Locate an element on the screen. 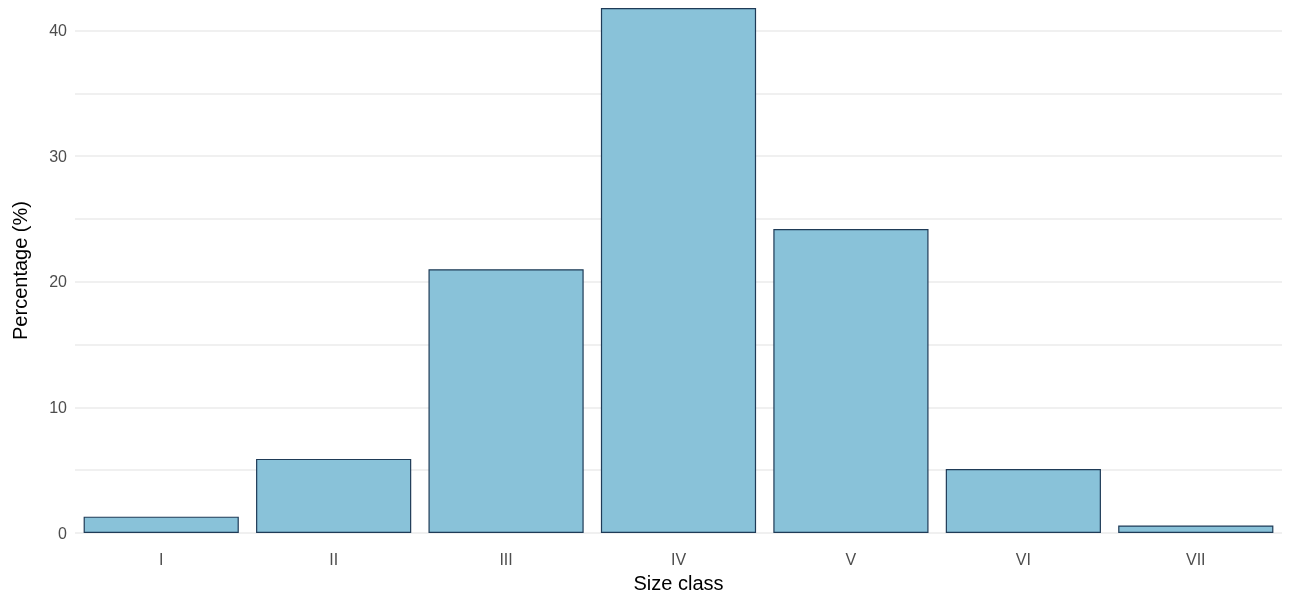 The image size is (1304, 598). x-tick-label: I is located at coordinates (161, 559).